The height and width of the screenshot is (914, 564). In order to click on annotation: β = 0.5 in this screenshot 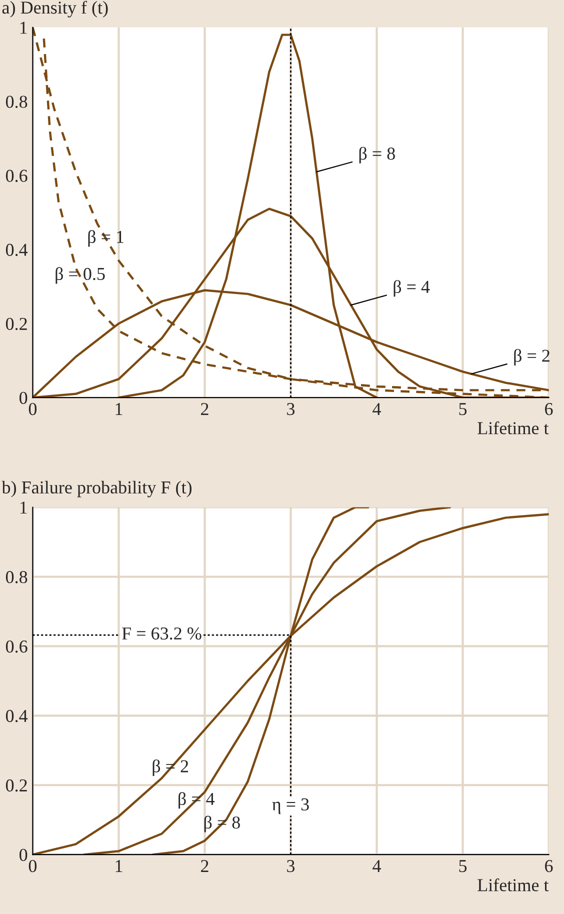, I will do `click(80, 275)`.